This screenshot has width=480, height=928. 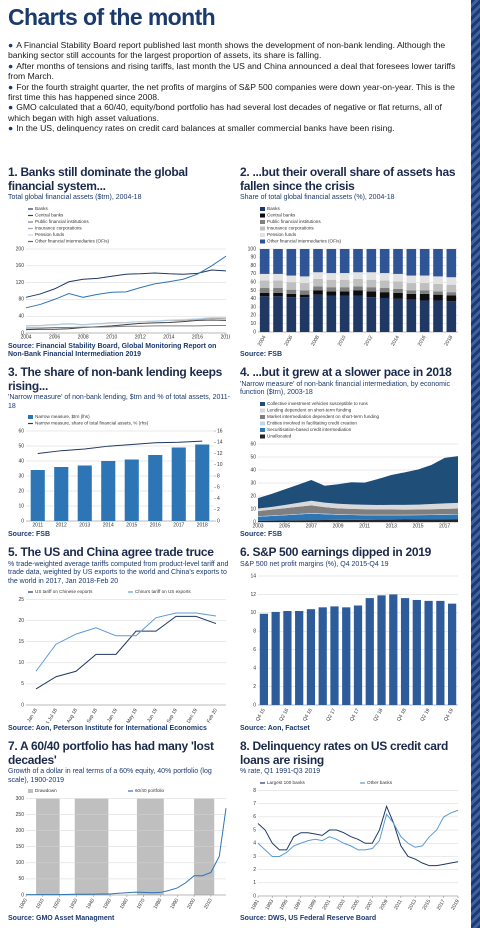 What do you see at coordinates (20, 249) in the screenshot?
I see `y-tick-label: 200` at bounding box center [20, 249].